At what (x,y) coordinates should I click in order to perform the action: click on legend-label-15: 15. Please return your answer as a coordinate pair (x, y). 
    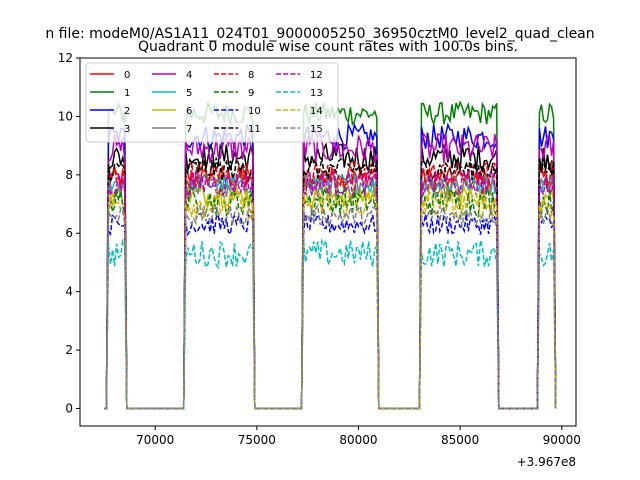
    Looking at the image, I should click on (316, 129).